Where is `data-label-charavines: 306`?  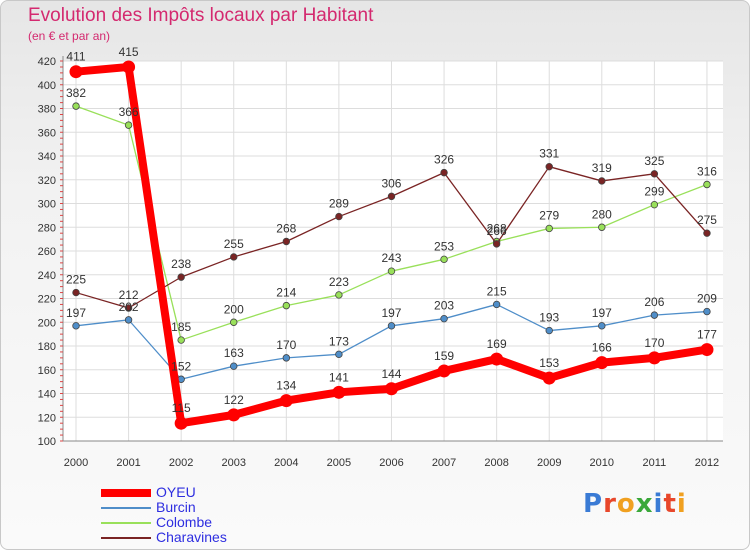
data-label-charavines: 306 is located at coordinates (391, 183).